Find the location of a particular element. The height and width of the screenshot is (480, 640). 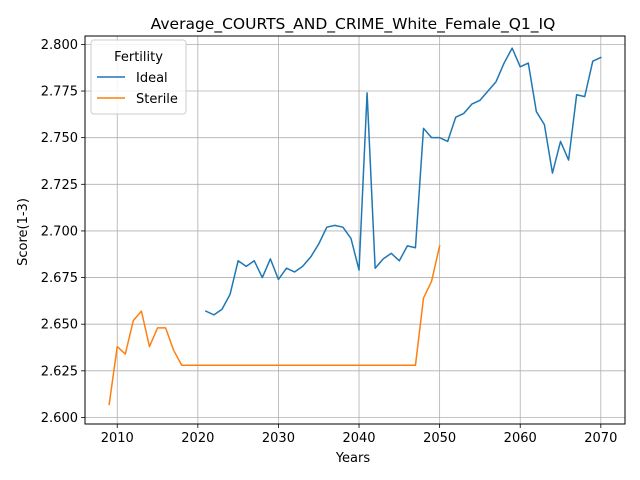

legend-label-sterile: Sterile is located at coordinates (157, 99).